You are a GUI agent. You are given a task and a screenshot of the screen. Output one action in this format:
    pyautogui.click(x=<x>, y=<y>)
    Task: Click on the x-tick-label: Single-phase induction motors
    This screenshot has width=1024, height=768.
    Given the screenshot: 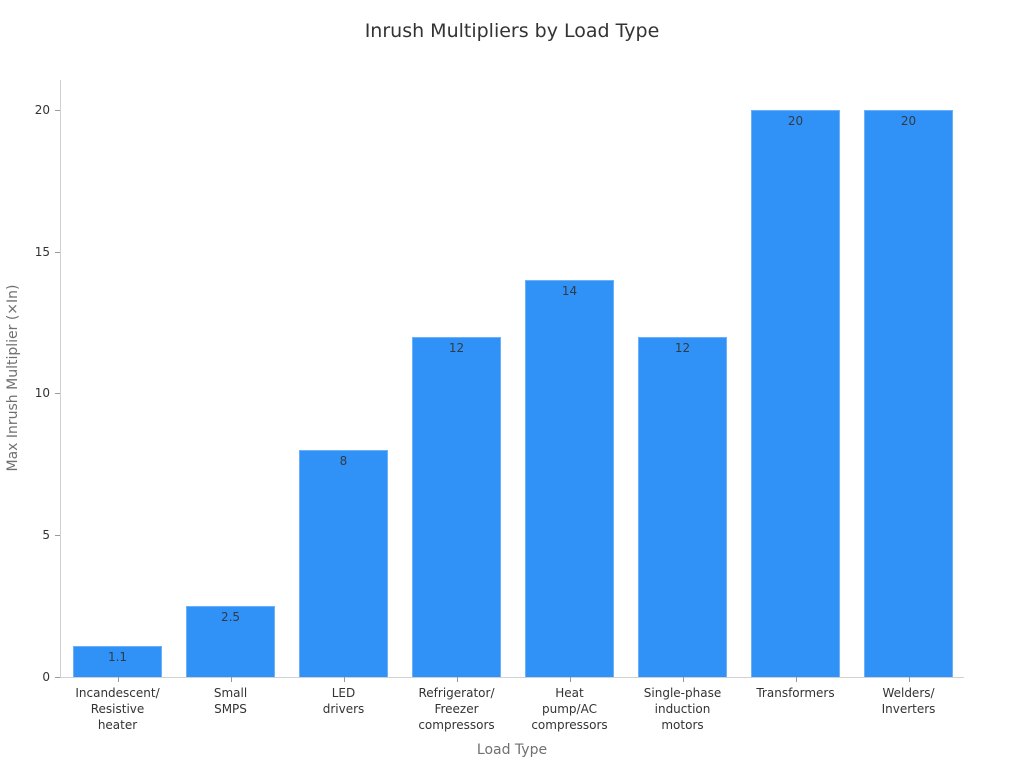 What is the action you would take?
    pyautogui.click(x=682, y=709)
    